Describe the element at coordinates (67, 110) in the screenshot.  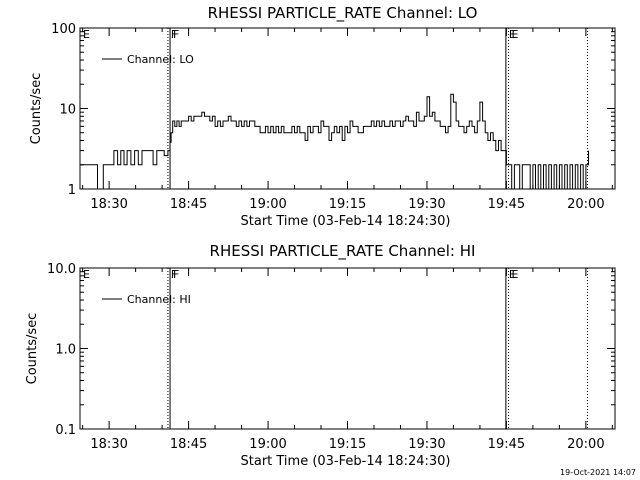
I see `y-tick-label: 10` at that location.